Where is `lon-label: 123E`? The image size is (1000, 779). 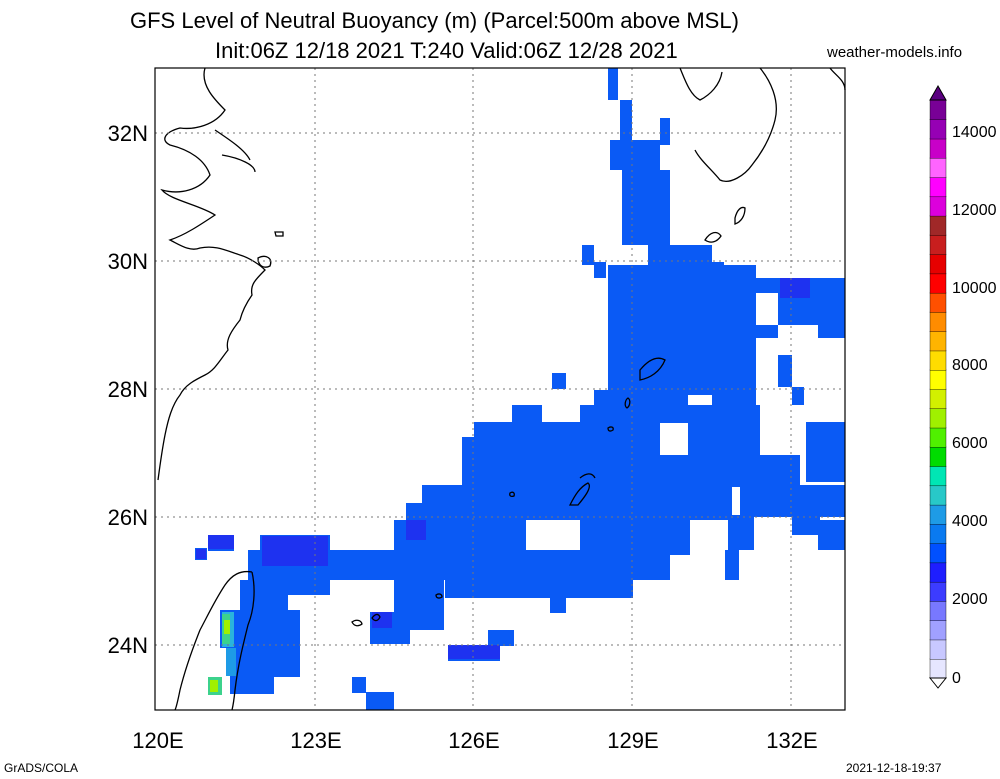
lon-label: 123E is located at coordinates (315, 740).